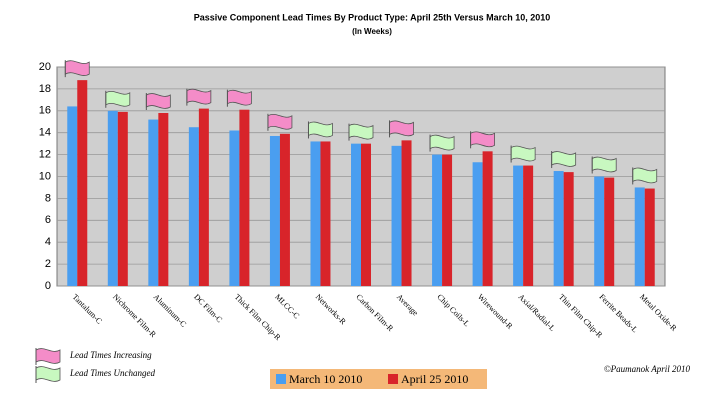 Image resolution: width=720 pixels, height=405 pixels. What do you see at coordinates (378, 379) in the screenshot?
I see `legend-box` at bounding box center [378, 379].